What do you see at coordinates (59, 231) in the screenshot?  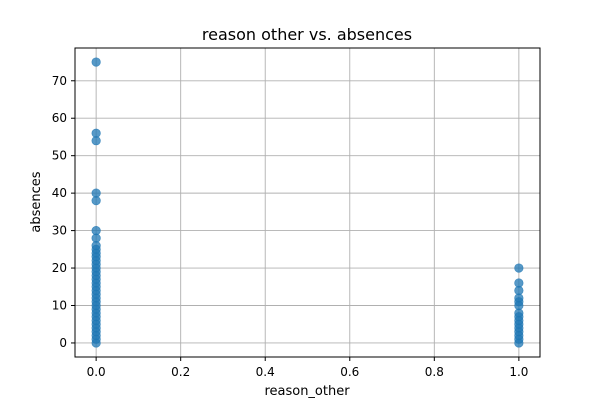 I see `y-tick-label: 30` at bounding box center [59, 231].